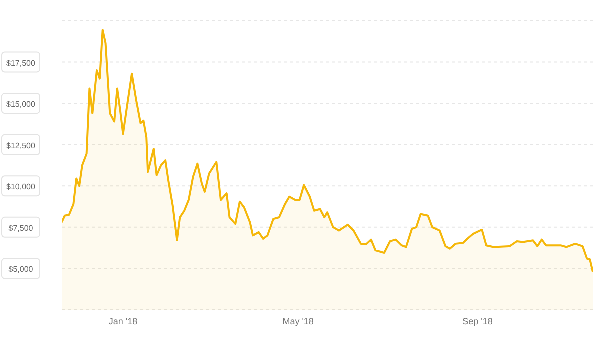 This screenshot has height=338, width=600. What do you see at coordinates (21, 269) in the screenshot?
I see `y-tick-label: $5,000` at bounding box center [21, 269].